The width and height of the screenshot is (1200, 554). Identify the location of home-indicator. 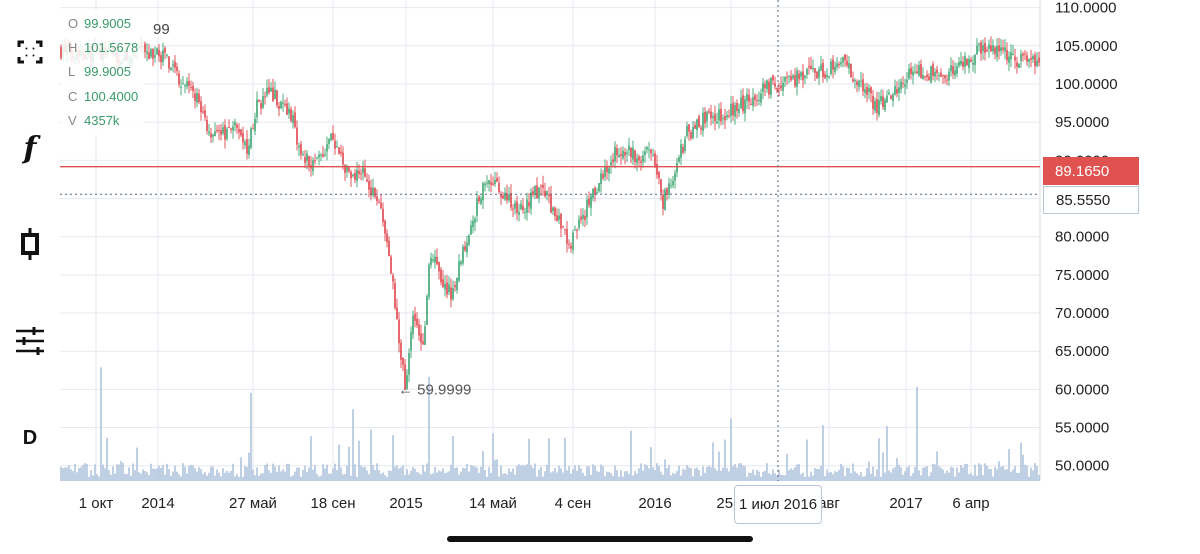
(600, 539).